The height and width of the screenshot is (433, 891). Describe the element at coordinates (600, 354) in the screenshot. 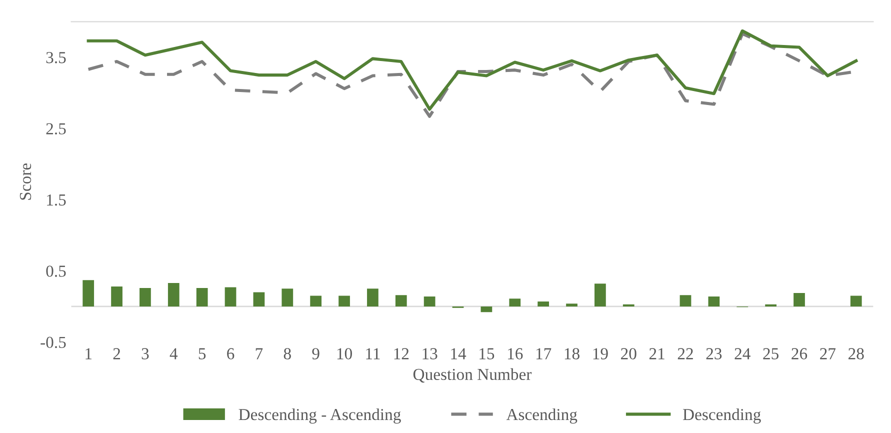

I see `x-tick-label: 19` at that location.